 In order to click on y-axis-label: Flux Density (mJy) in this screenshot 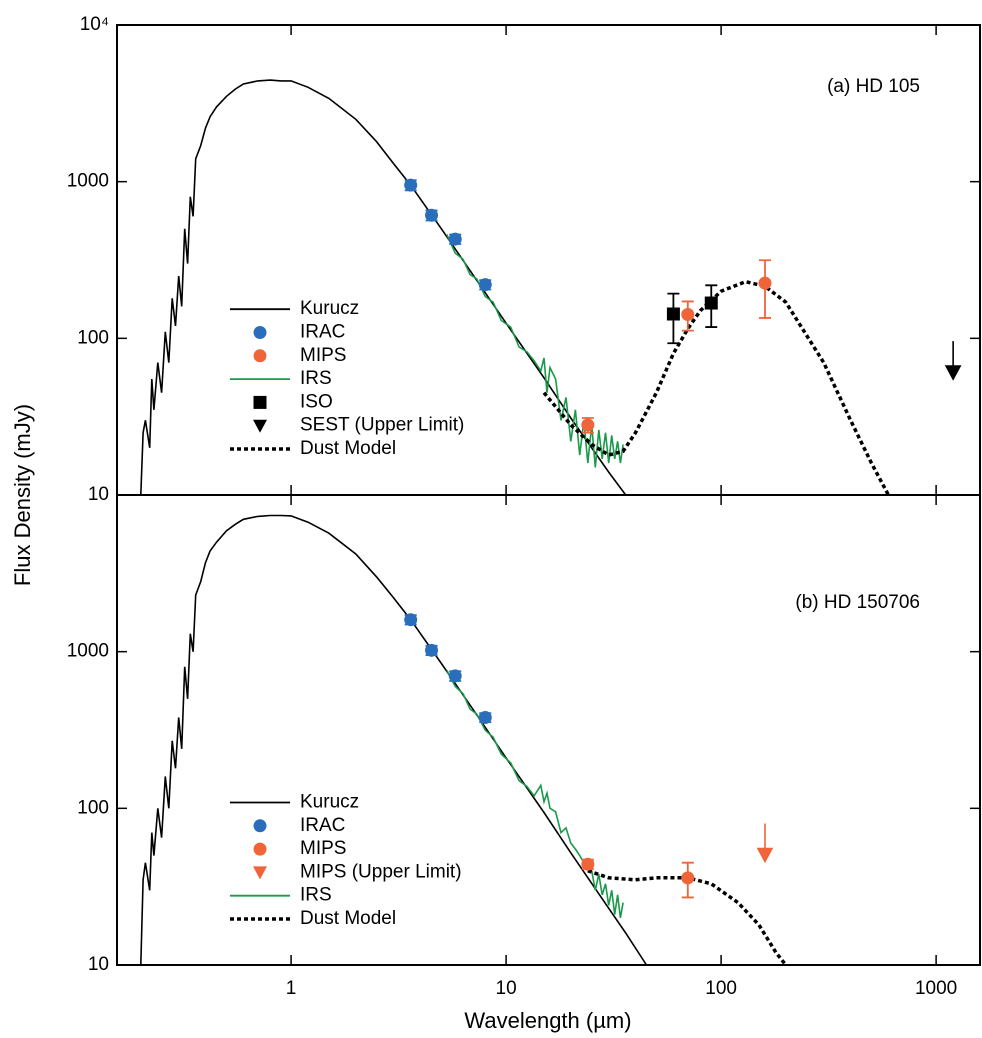, I will do `click(22, 495)`.